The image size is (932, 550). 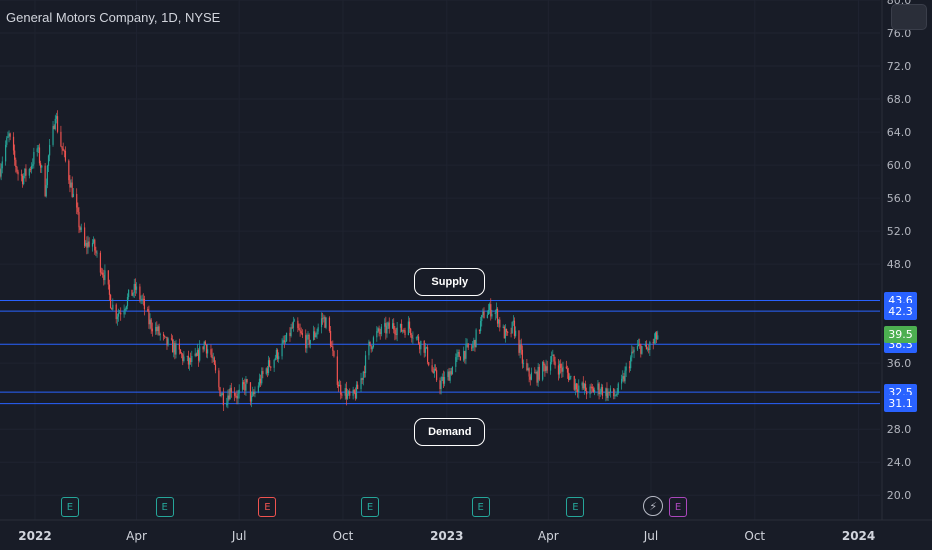 What do you see at coordinates (446, 536) in the screenshot?
I see `time-axis: 2022 Apr Jul Oct 2023 Apr Jul Oct 2024` at bounding box center [446, 536].